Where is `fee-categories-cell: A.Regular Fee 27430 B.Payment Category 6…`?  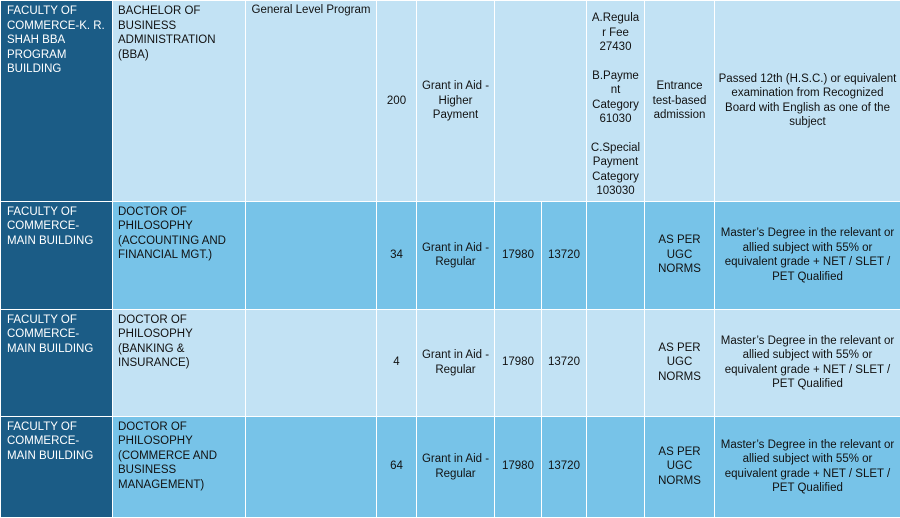
fee-categories-cell: A.Regular Fee 27430 B.Payment Category 6… is located at coordinates (616, 101).